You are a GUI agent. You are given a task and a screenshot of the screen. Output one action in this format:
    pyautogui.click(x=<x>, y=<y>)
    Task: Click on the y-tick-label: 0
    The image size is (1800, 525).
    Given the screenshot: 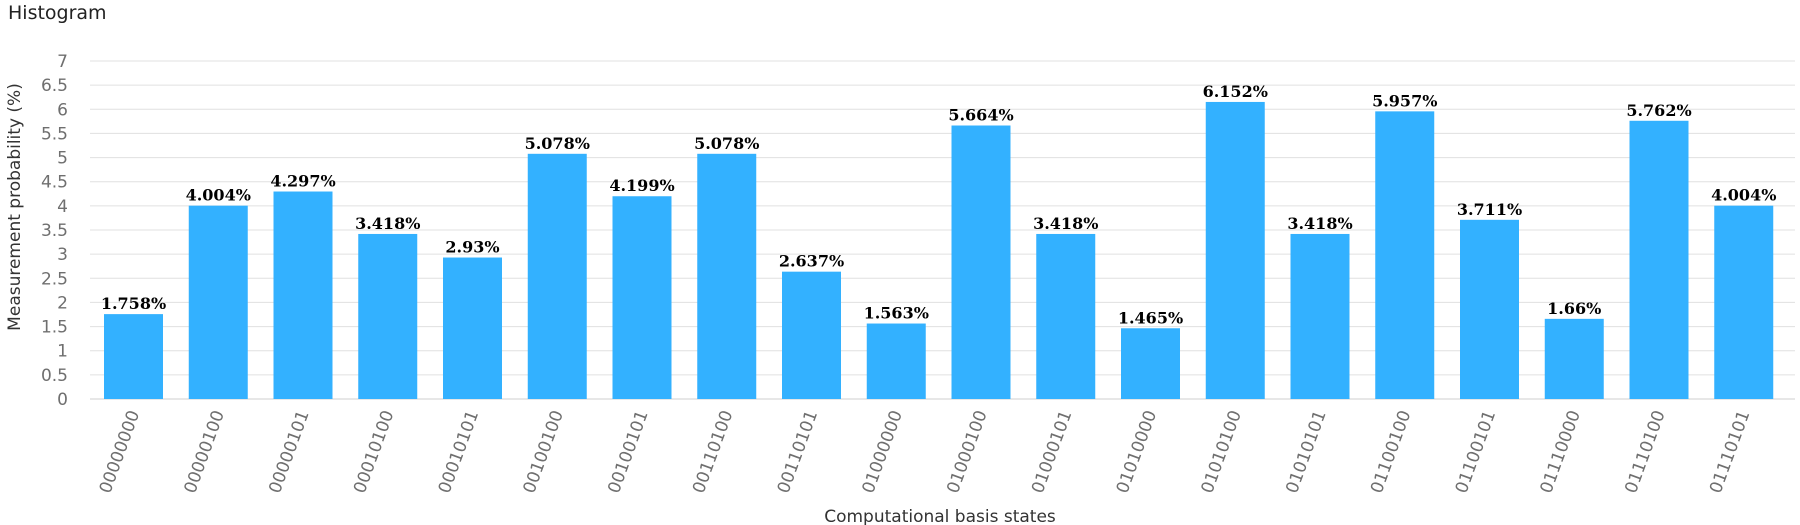 What is the action you would take?
    pyautogui.click(x=62, y=400)
    